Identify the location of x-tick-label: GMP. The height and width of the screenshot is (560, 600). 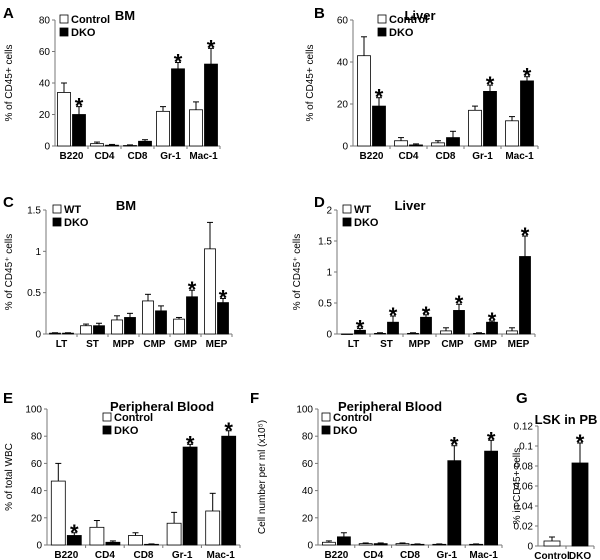
(485, 344).